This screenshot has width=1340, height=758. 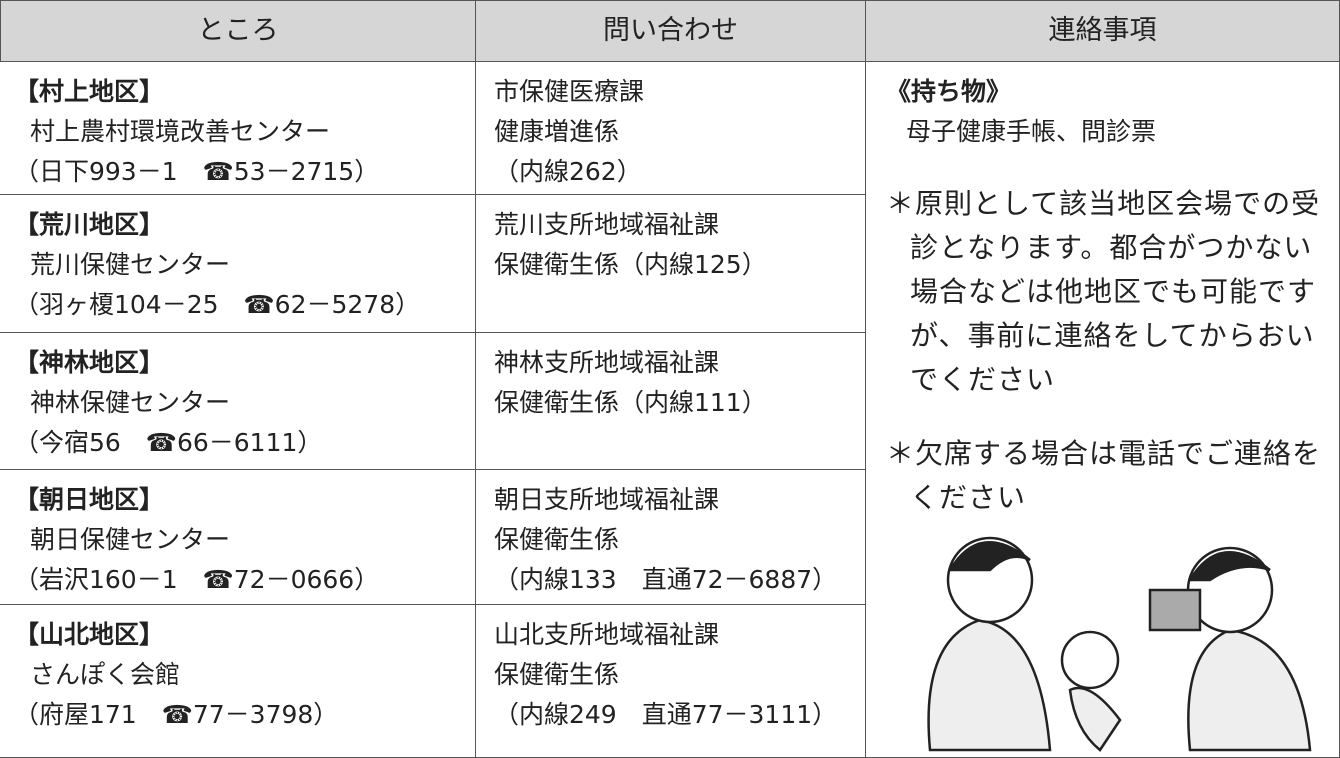 What do you see at coordinates (176, 714) in the screenshot?
I see `place-line: （府屋171 ☎77－3798）` at bounding box center [176, 714].